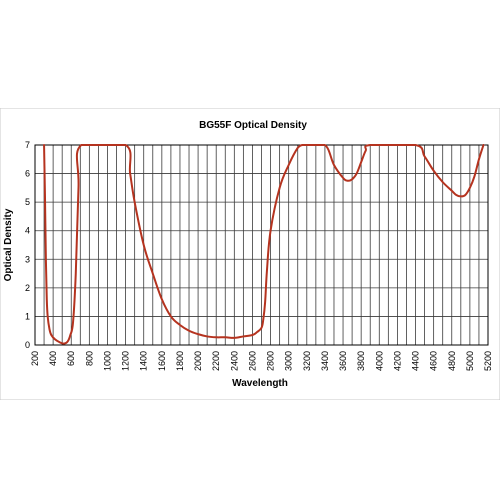 The width and height of the screenshot is (500, 500). I want to click on x-tick-label: 1600, so click(162, 361).